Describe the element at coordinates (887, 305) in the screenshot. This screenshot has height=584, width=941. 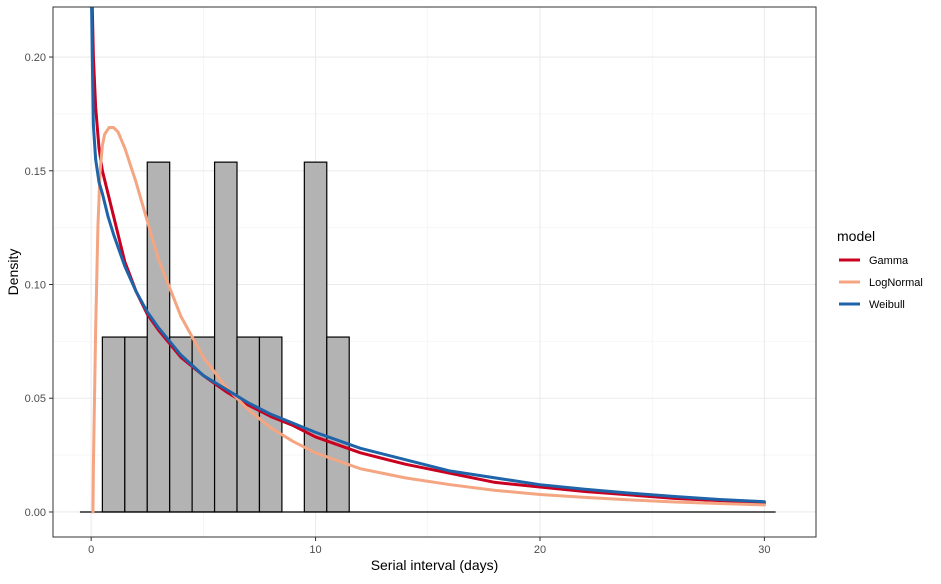
I see `legend-label-weibull: Weibull` at that location.